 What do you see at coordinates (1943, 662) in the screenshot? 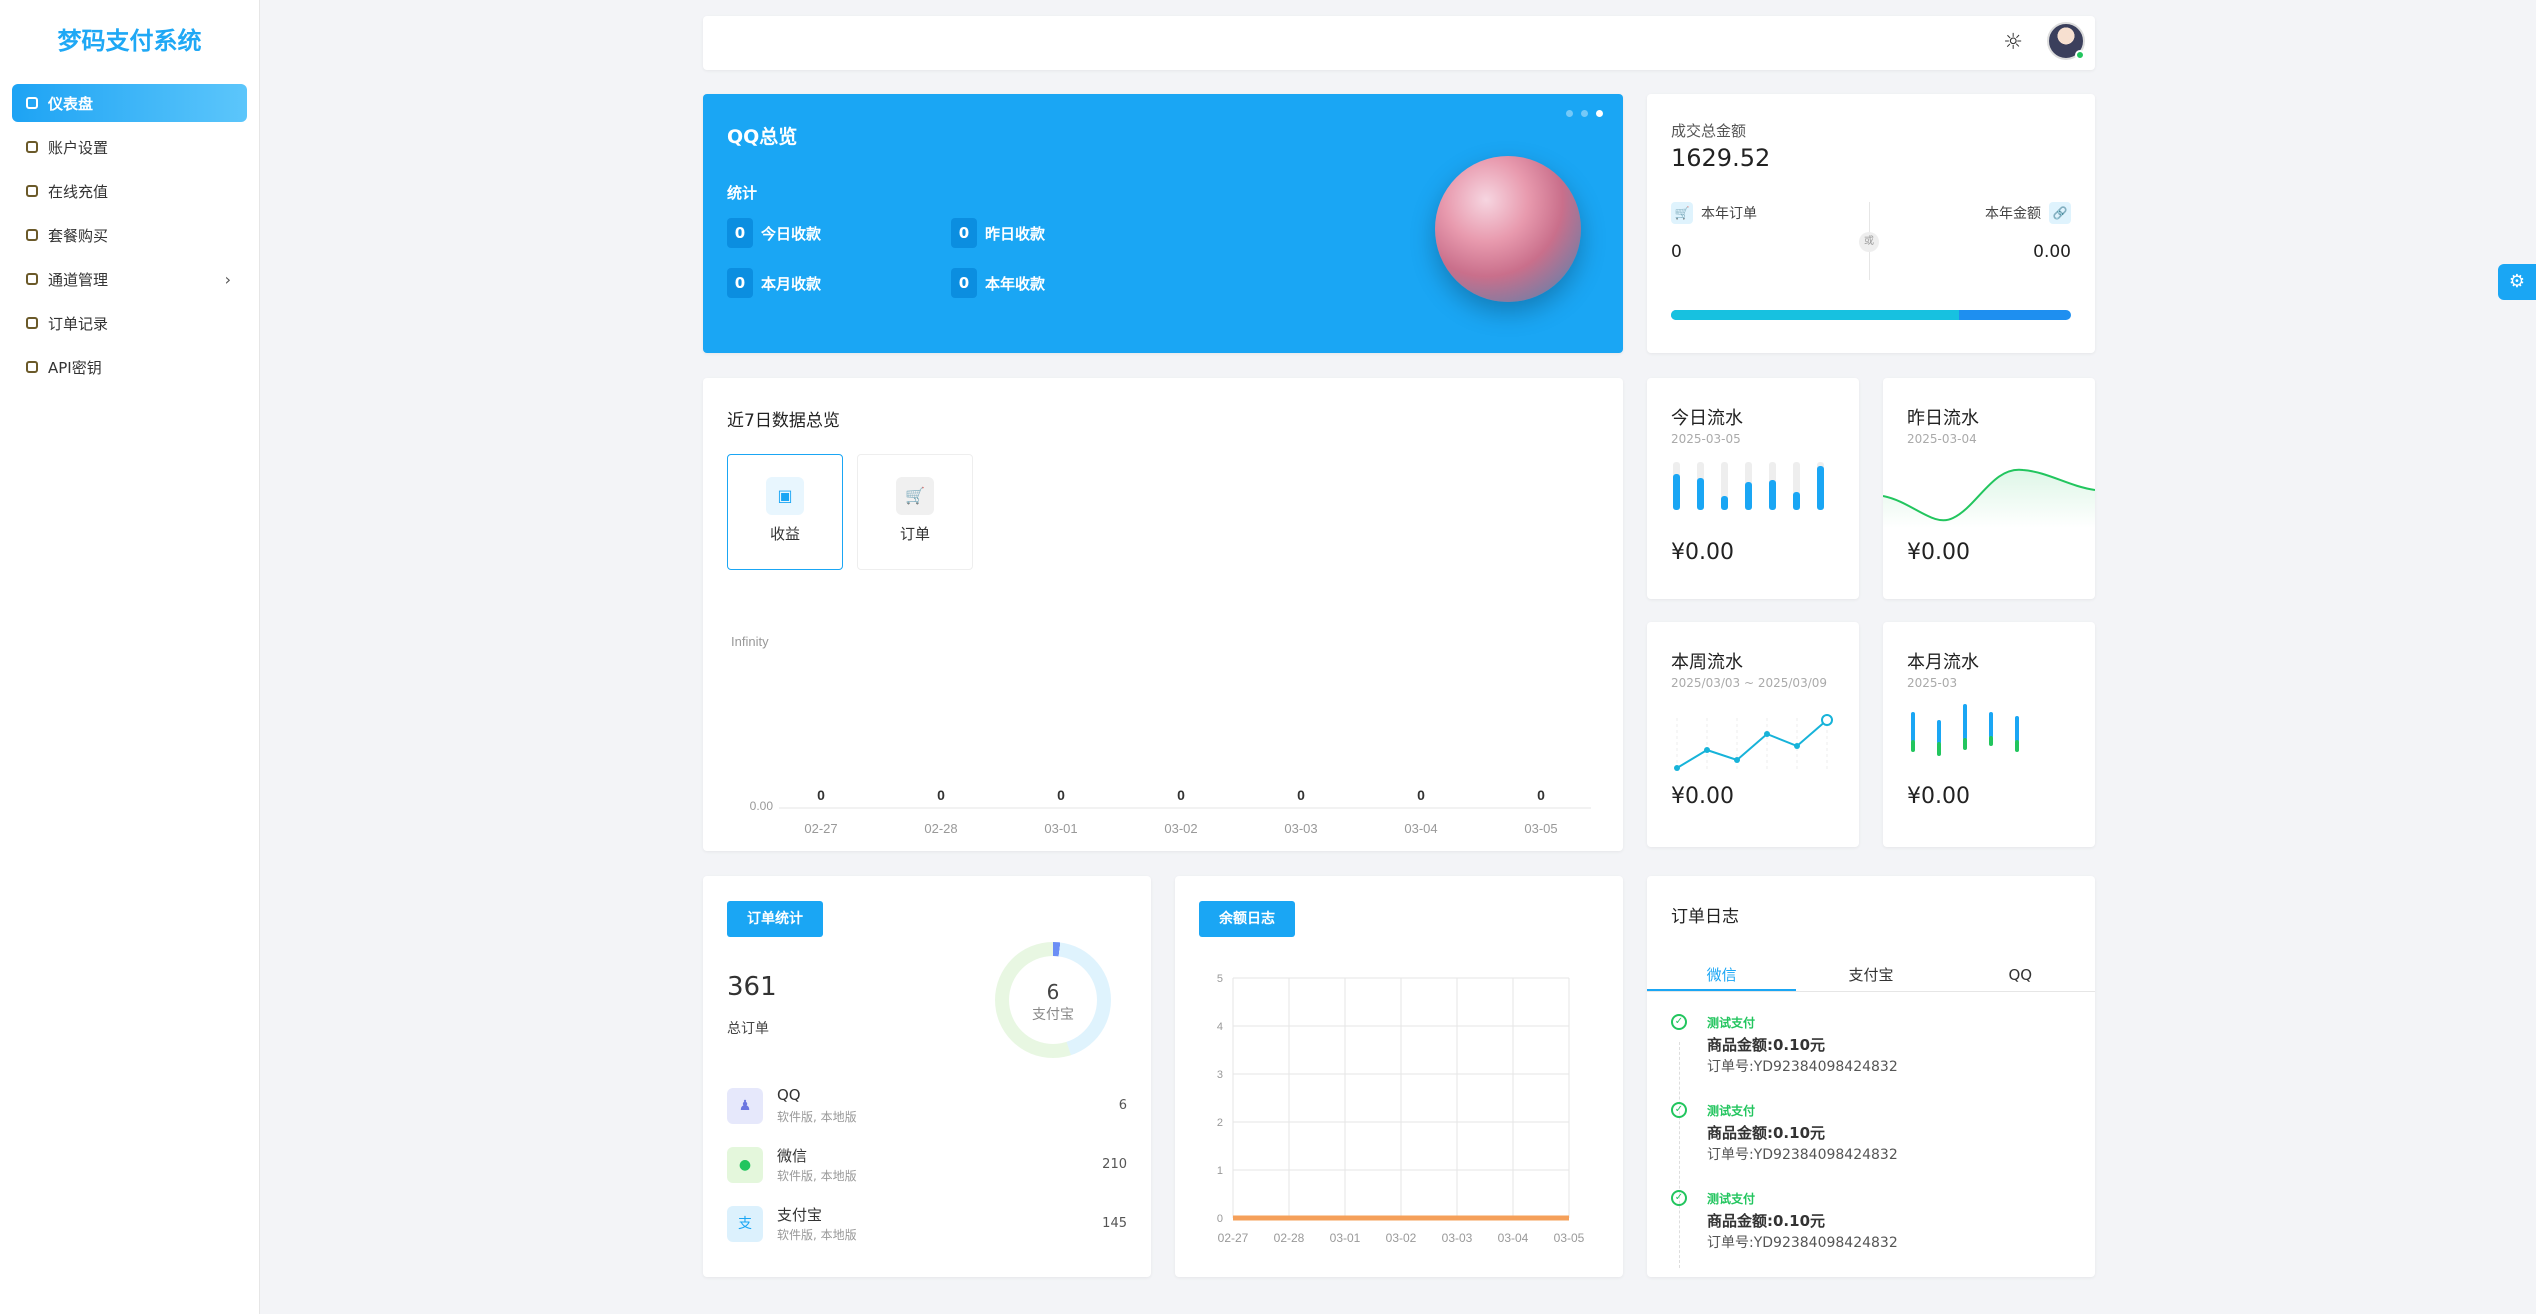
I see `tile-title: 本月流水` at bounding box center [1943, 662].